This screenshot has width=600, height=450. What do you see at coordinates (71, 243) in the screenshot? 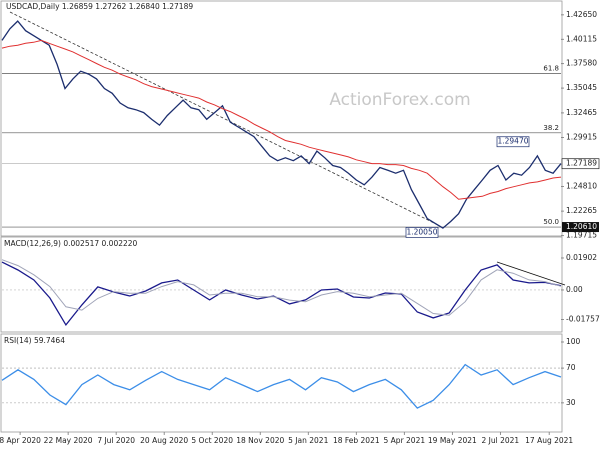
I see `macd-header: MACD(12,26,9) 0.002517 0.002220` at bounding box center [71, 243].